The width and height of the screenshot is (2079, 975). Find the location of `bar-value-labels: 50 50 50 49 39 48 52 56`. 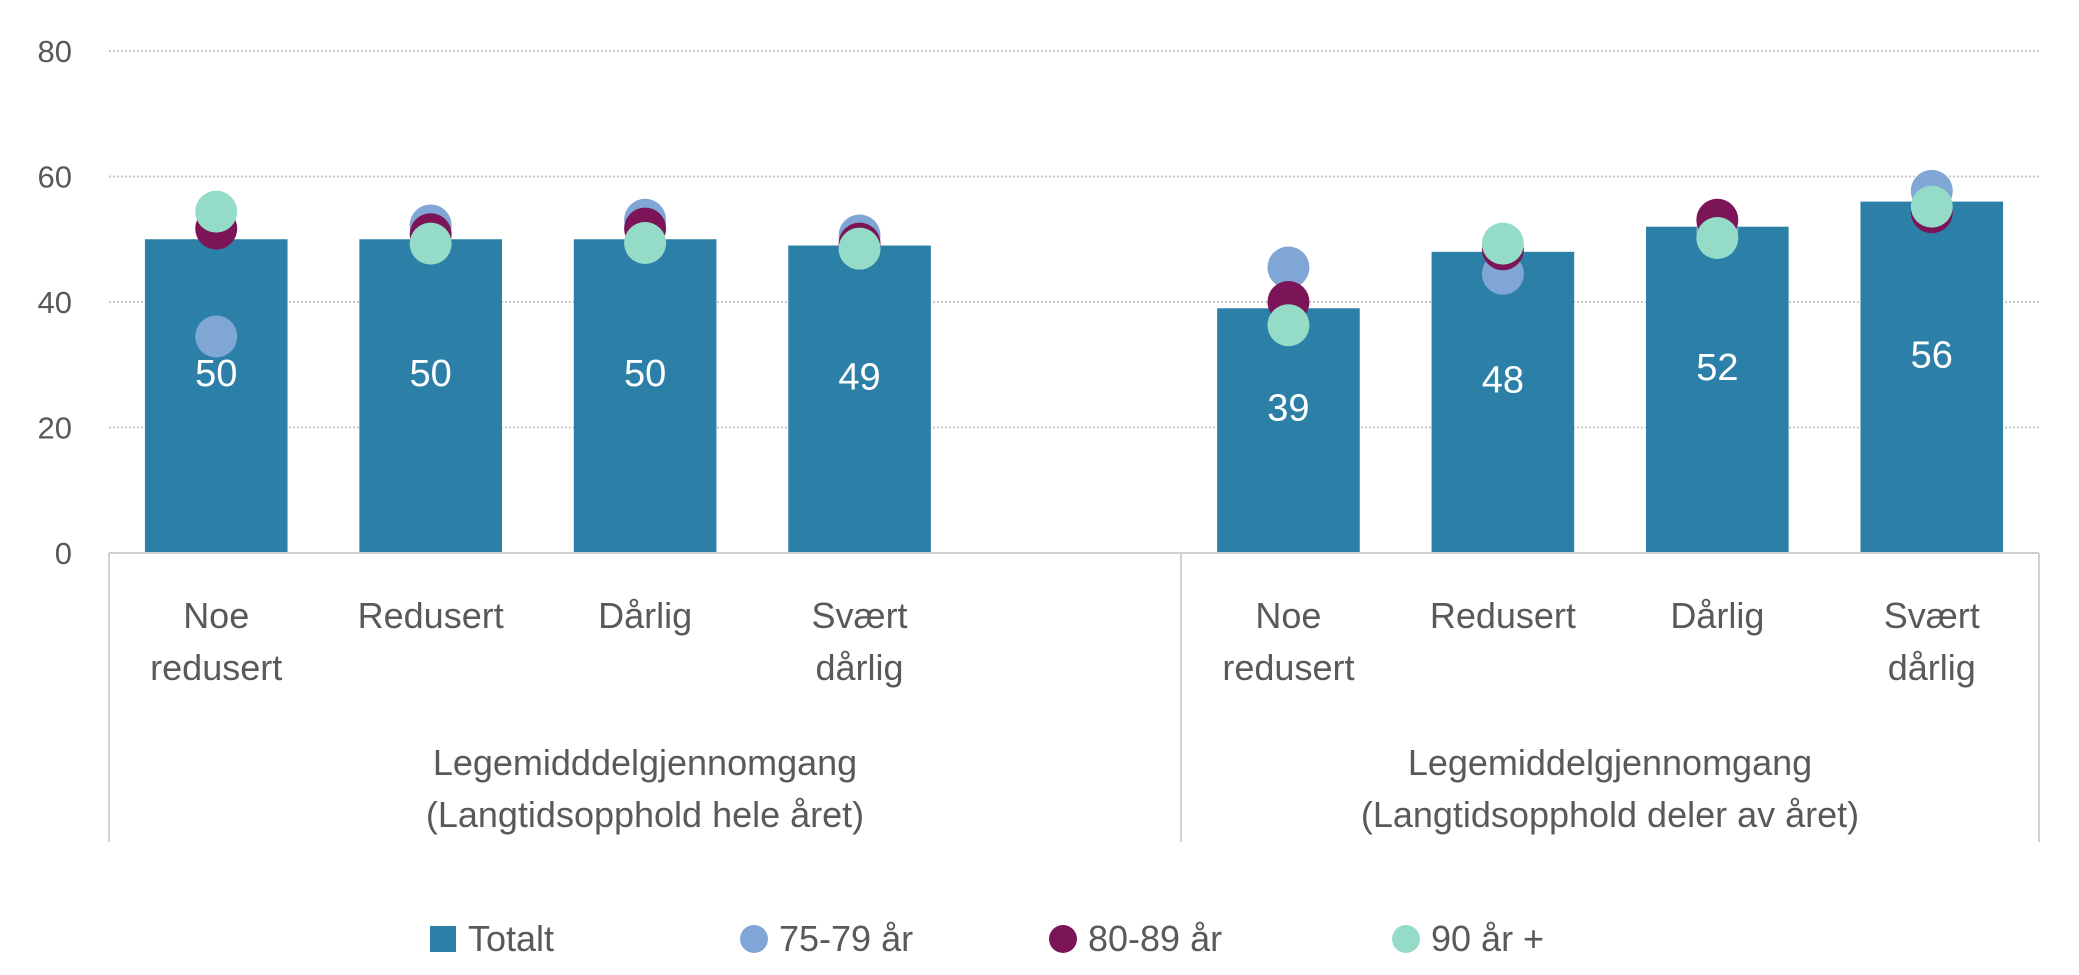

bar-value-labels: 50 50 50 49 39 48 52 56 is located at coordinates (1074, 381).